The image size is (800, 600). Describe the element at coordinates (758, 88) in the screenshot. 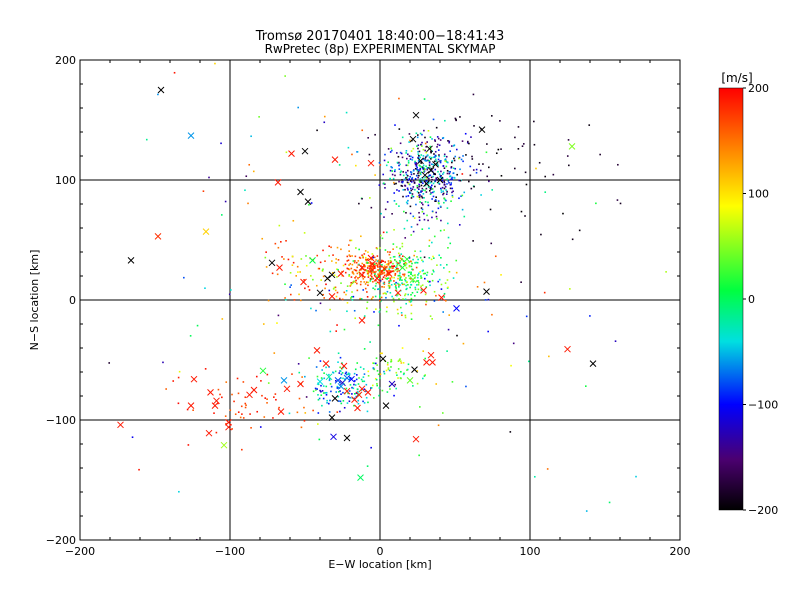

I see `colorbar-tick-label: 200` at that location.